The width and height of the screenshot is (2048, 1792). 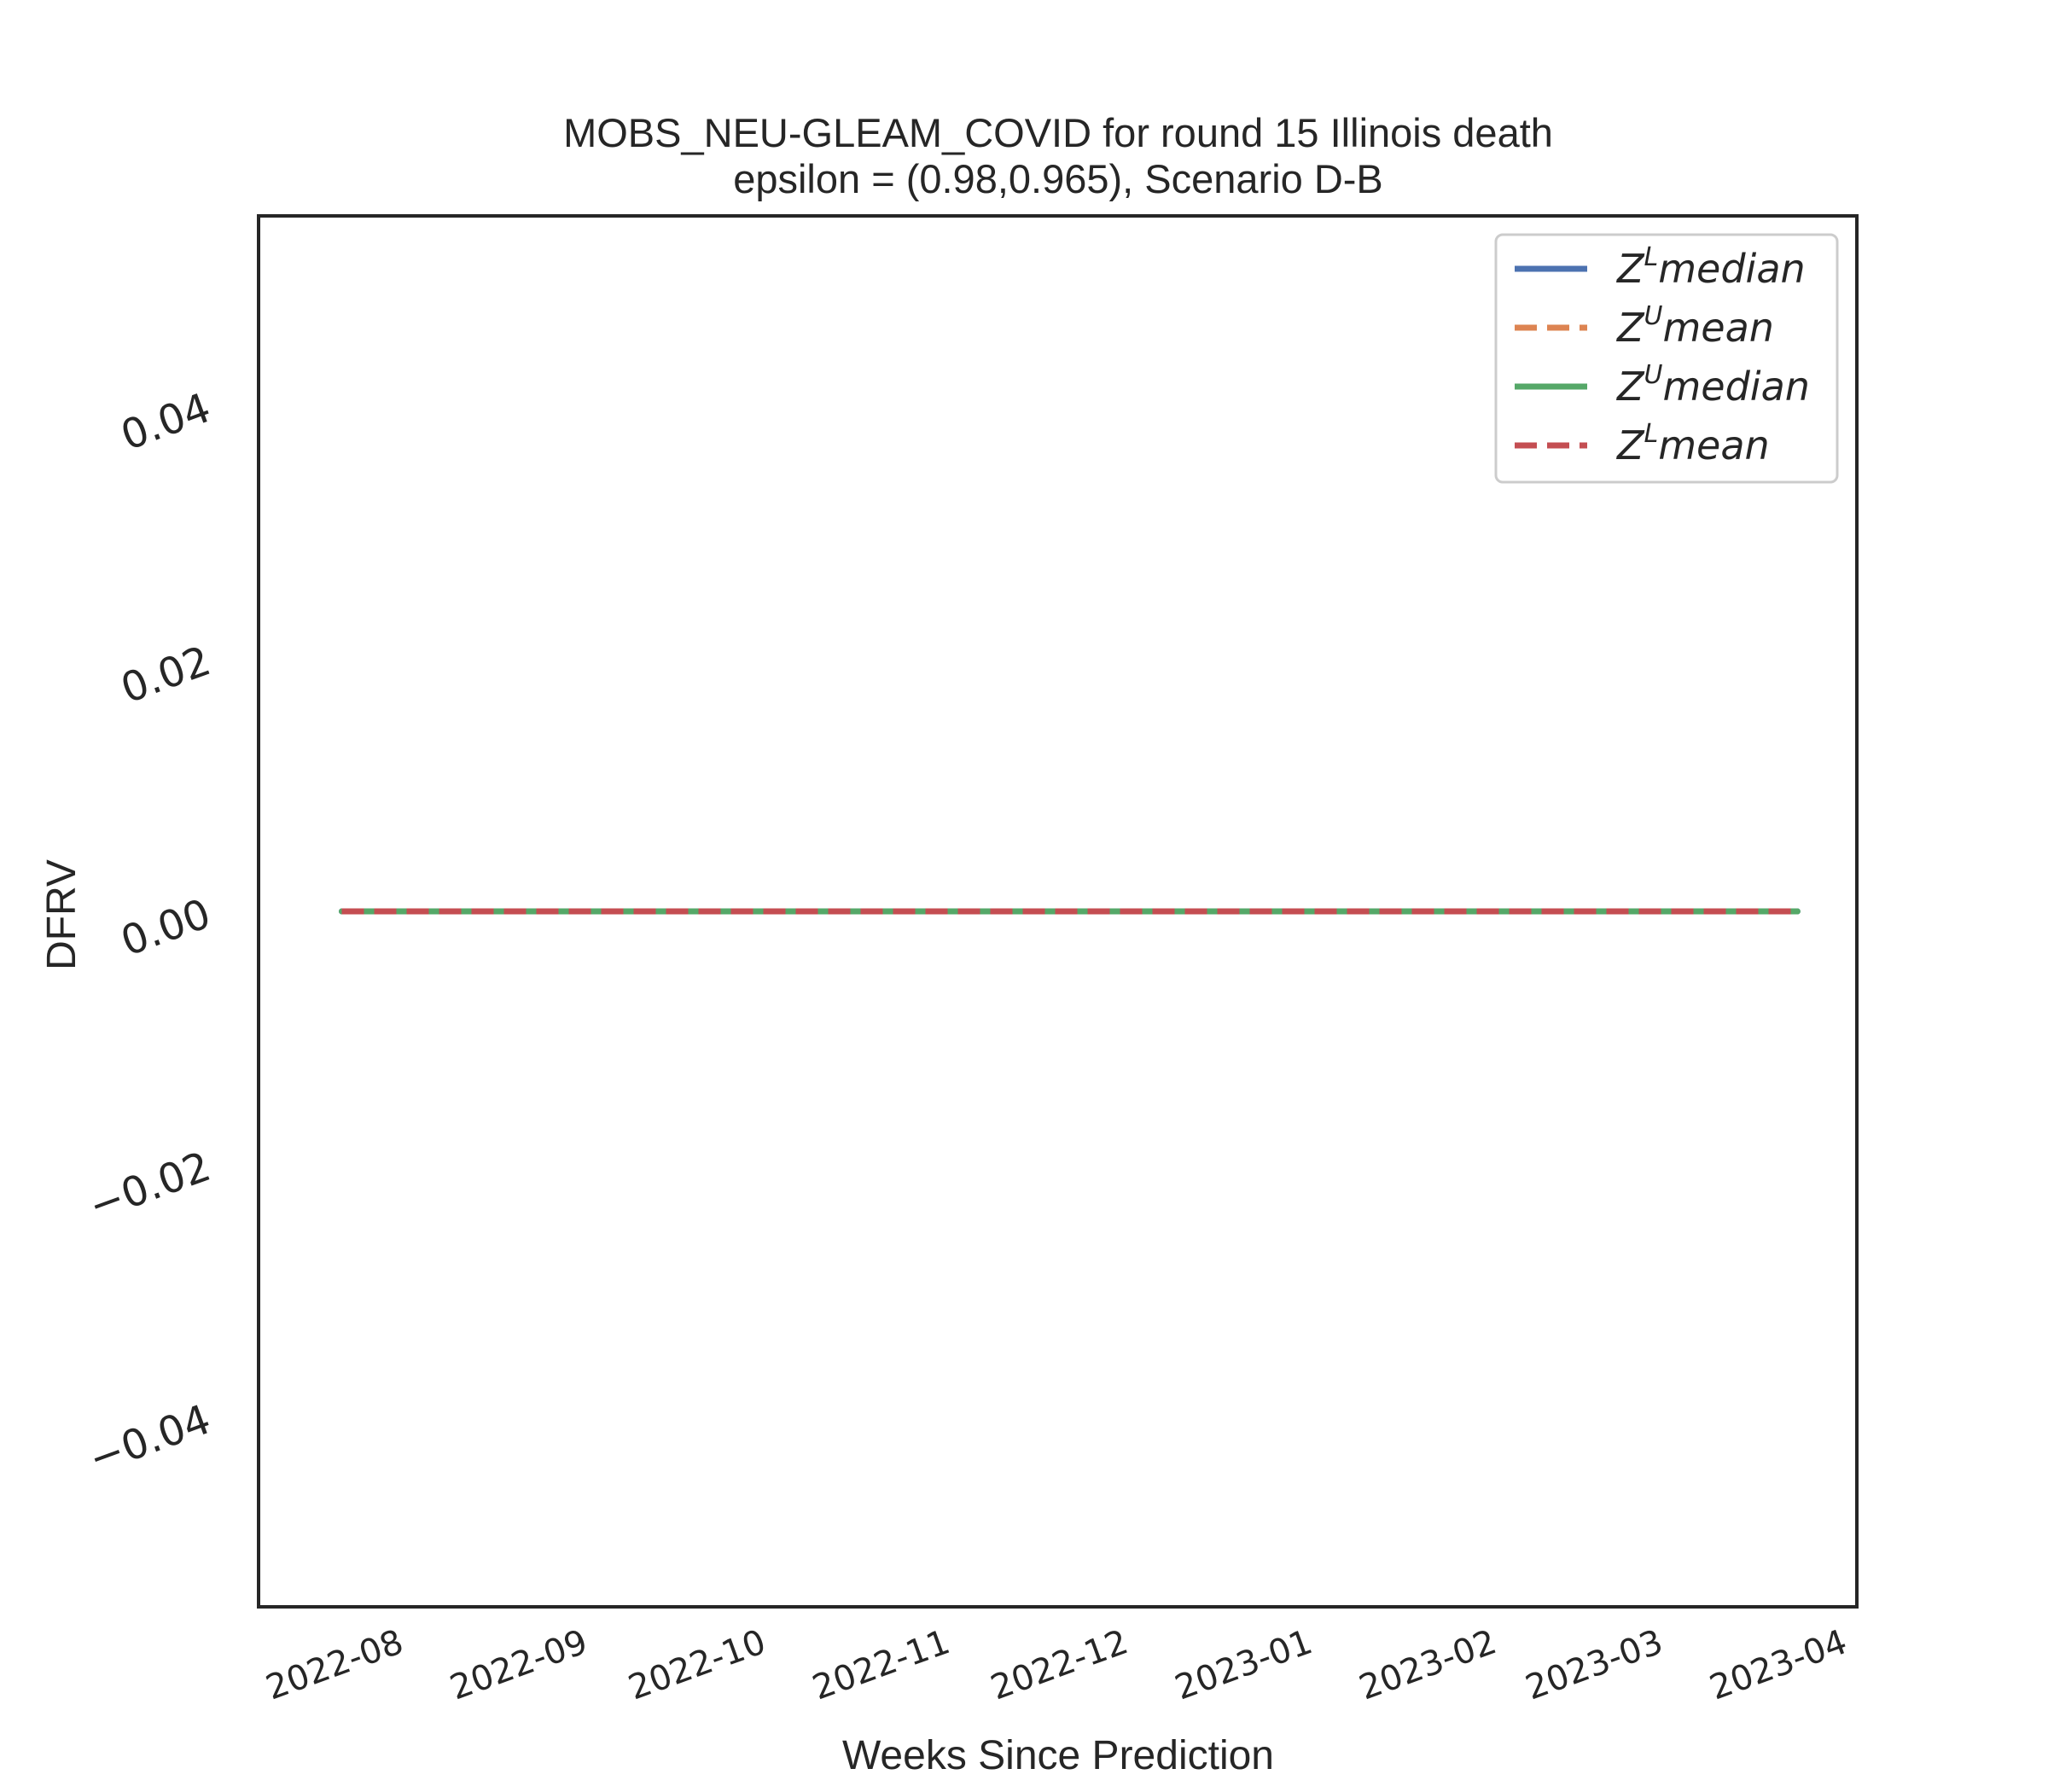 I want to click on y-axis-ticks: −0.04 −0.02 0.00 0.02 0.04, so click(x=150, y=934).